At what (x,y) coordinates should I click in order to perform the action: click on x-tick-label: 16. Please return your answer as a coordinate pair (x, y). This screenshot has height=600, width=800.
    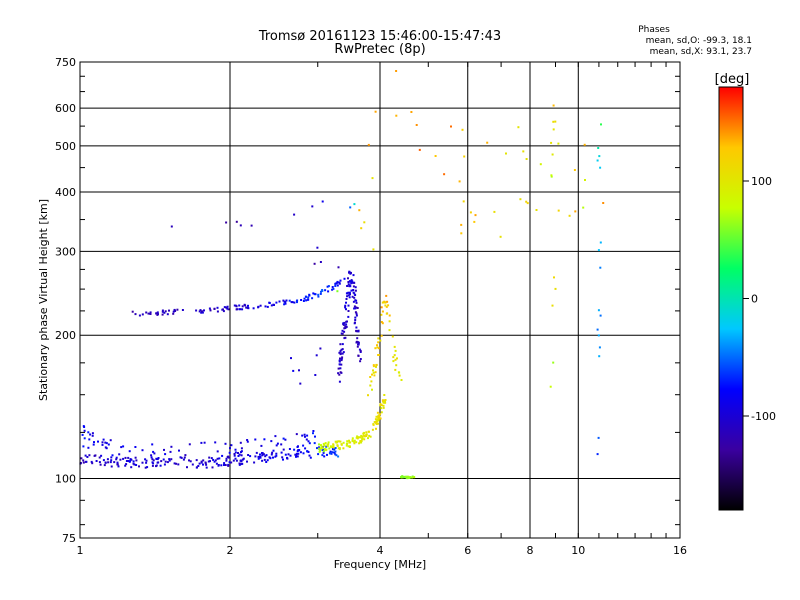
    Looking at the image, I should click on (680, 550).